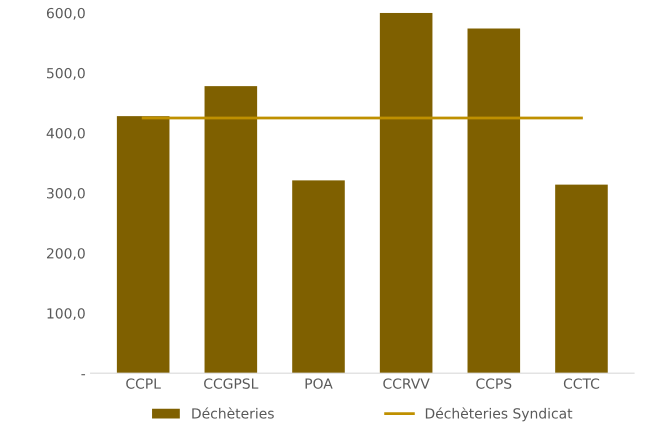 Image resolution: width=647 pixels, height=429 pixels. Describe the element at coordinates (494, 383) in the screenshot. I see `x-tick-label: CCPS` at that location.